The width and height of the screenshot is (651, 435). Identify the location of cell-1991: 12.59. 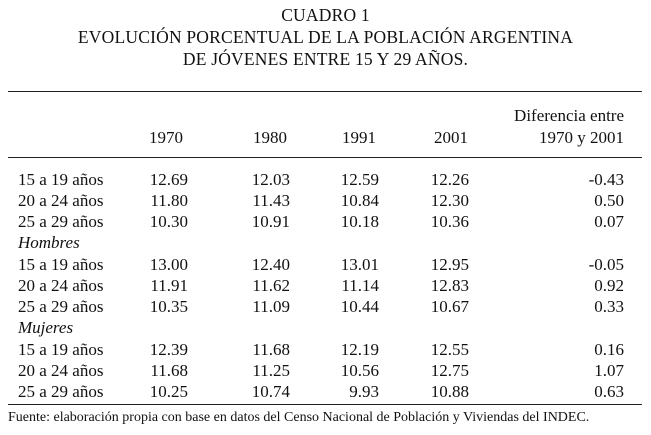
(359, 179).